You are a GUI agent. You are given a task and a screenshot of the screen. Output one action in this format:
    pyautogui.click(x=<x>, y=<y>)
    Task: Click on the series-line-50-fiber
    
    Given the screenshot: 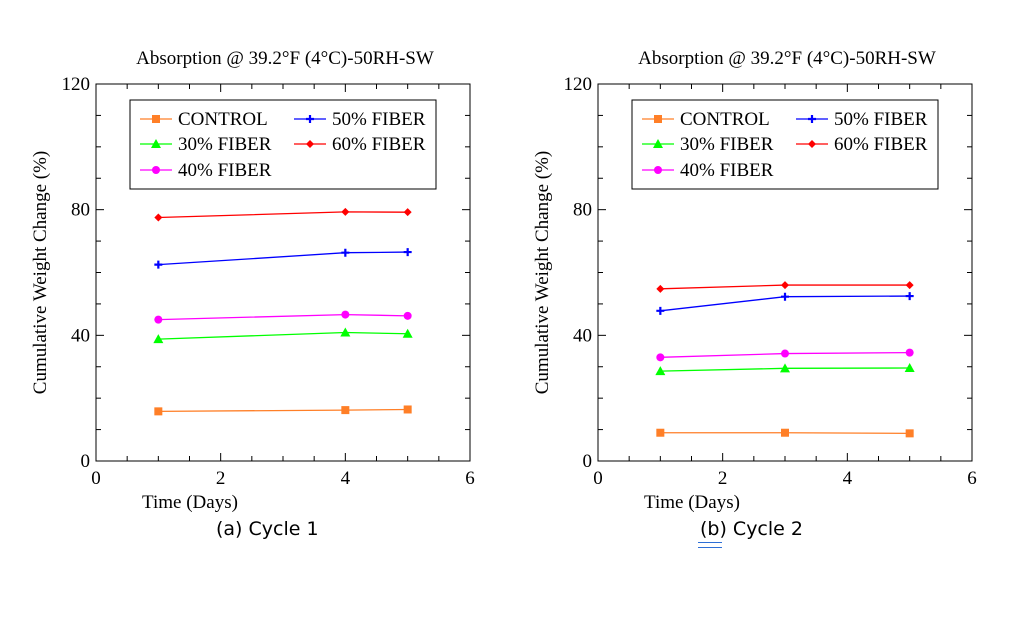 What is the action you would take?
    pyautogui.click(x=283, y=258)
    